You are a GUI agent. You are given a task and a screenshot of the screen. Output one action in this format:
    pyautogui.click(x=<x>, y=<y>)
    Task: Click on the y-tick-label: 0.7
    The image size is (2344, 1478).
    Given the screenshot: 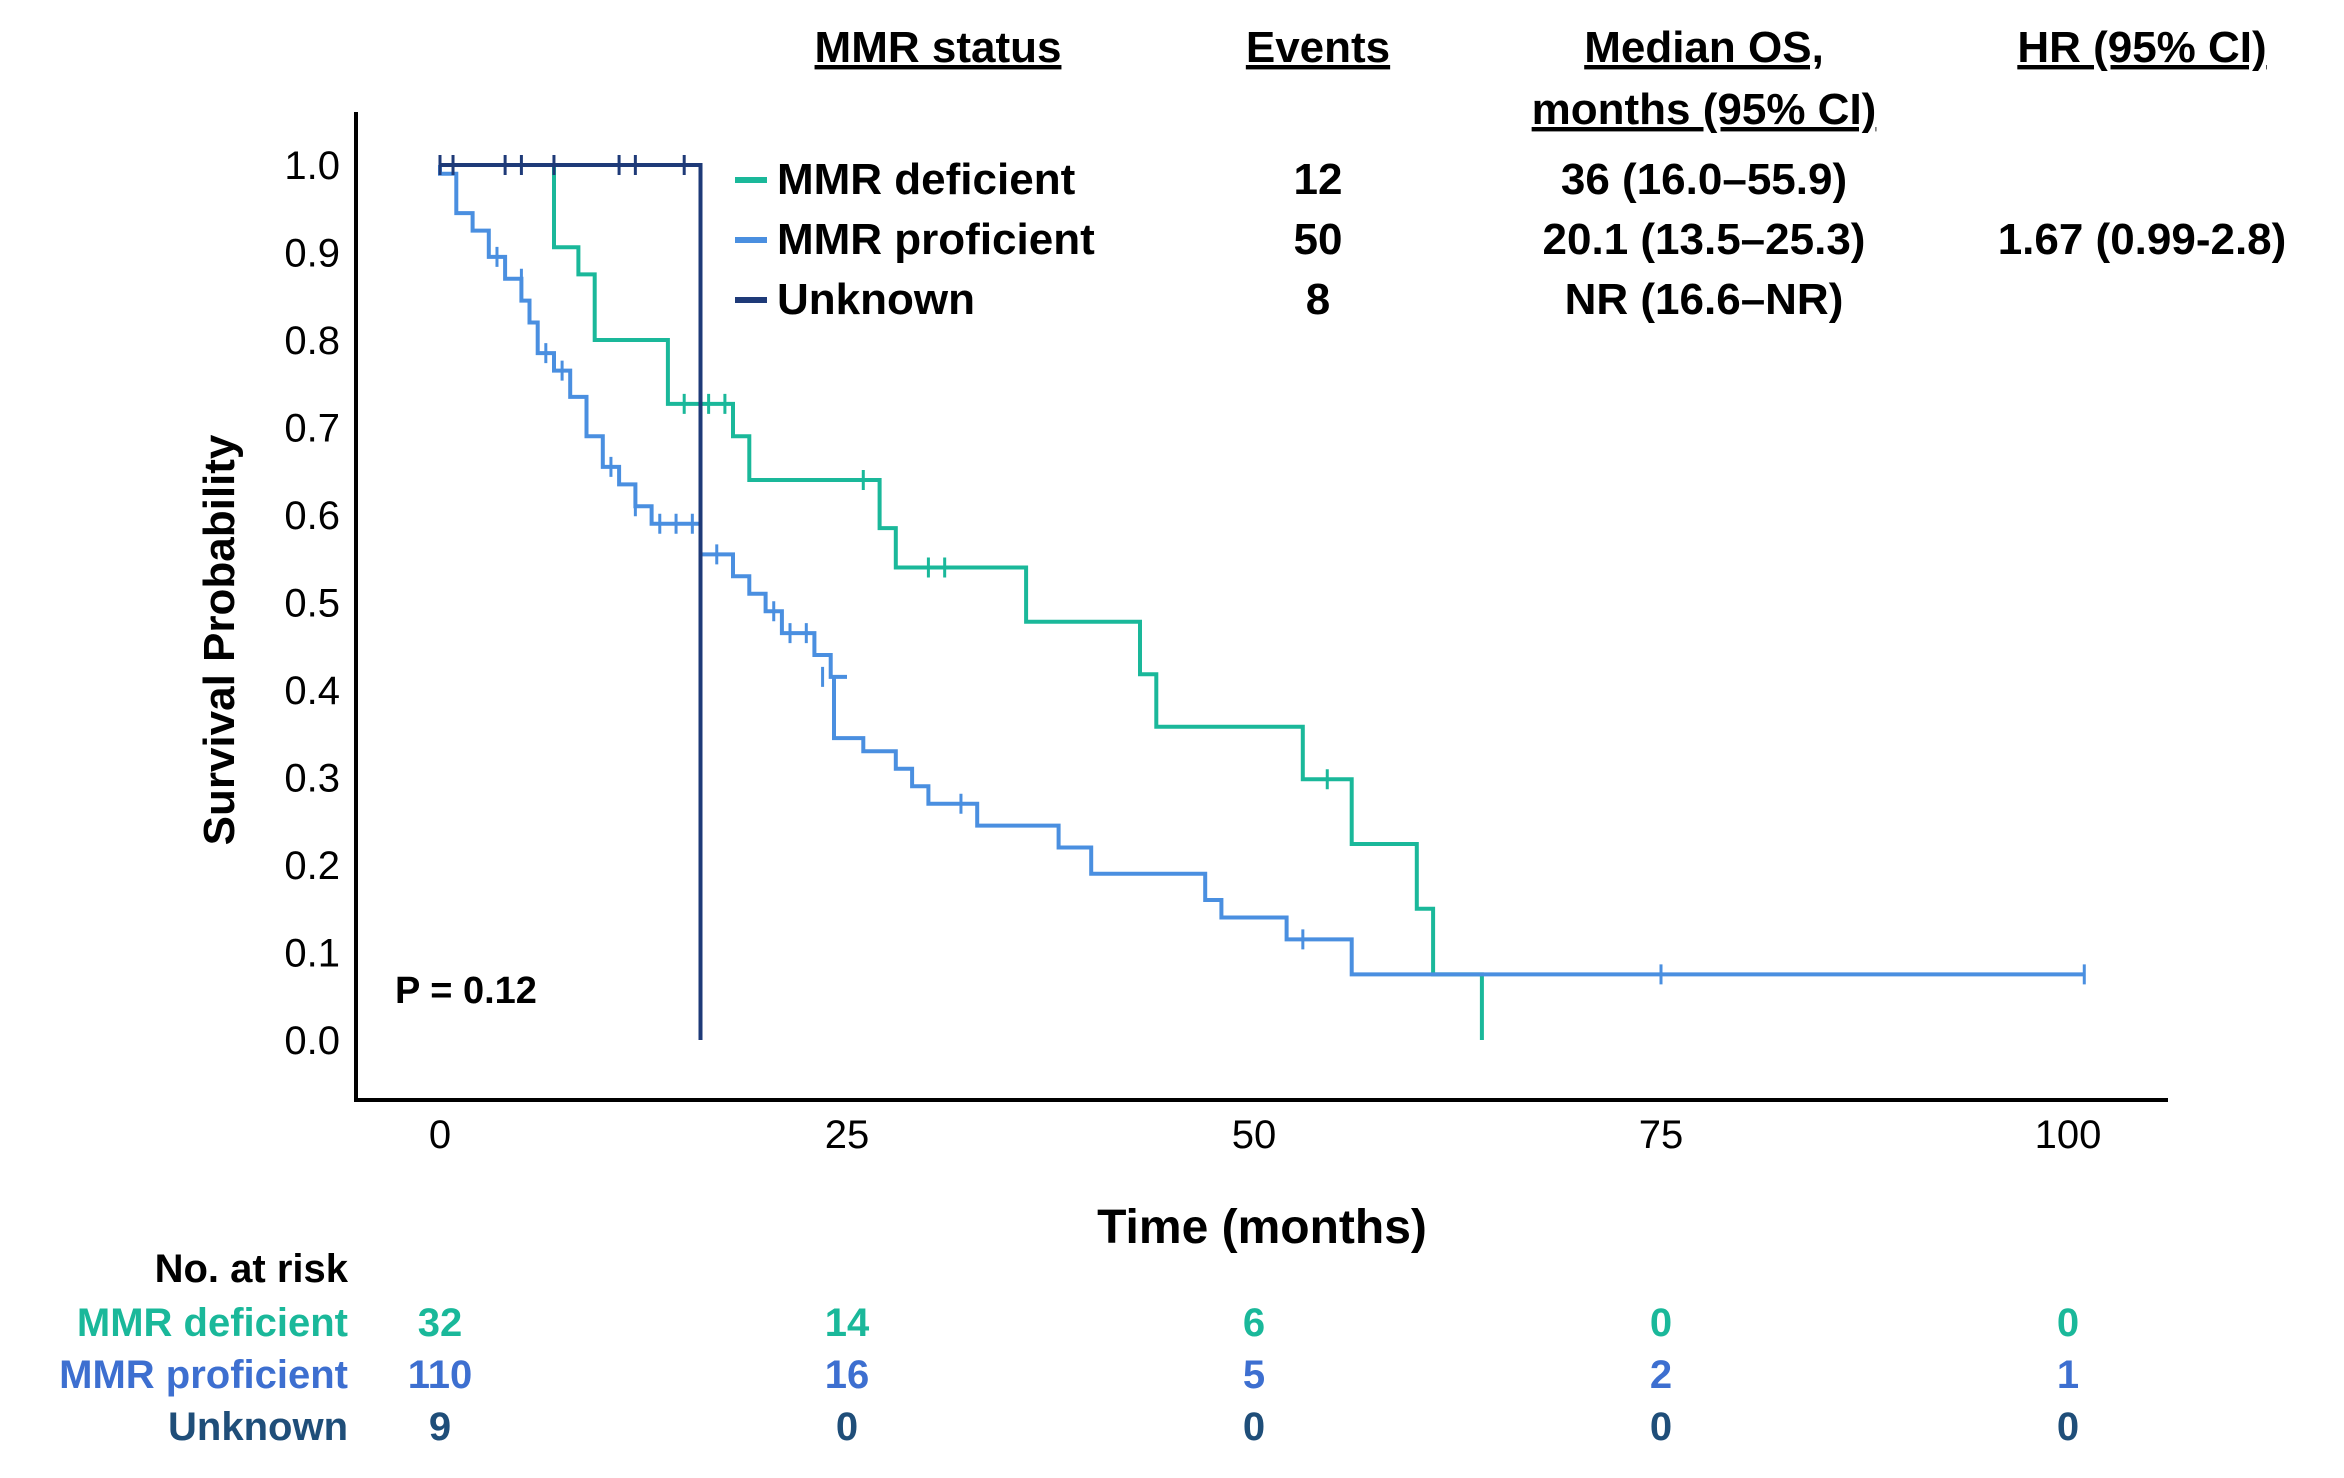 What is the action you would take?
    pyautogui.click(x=312, y=429)
    